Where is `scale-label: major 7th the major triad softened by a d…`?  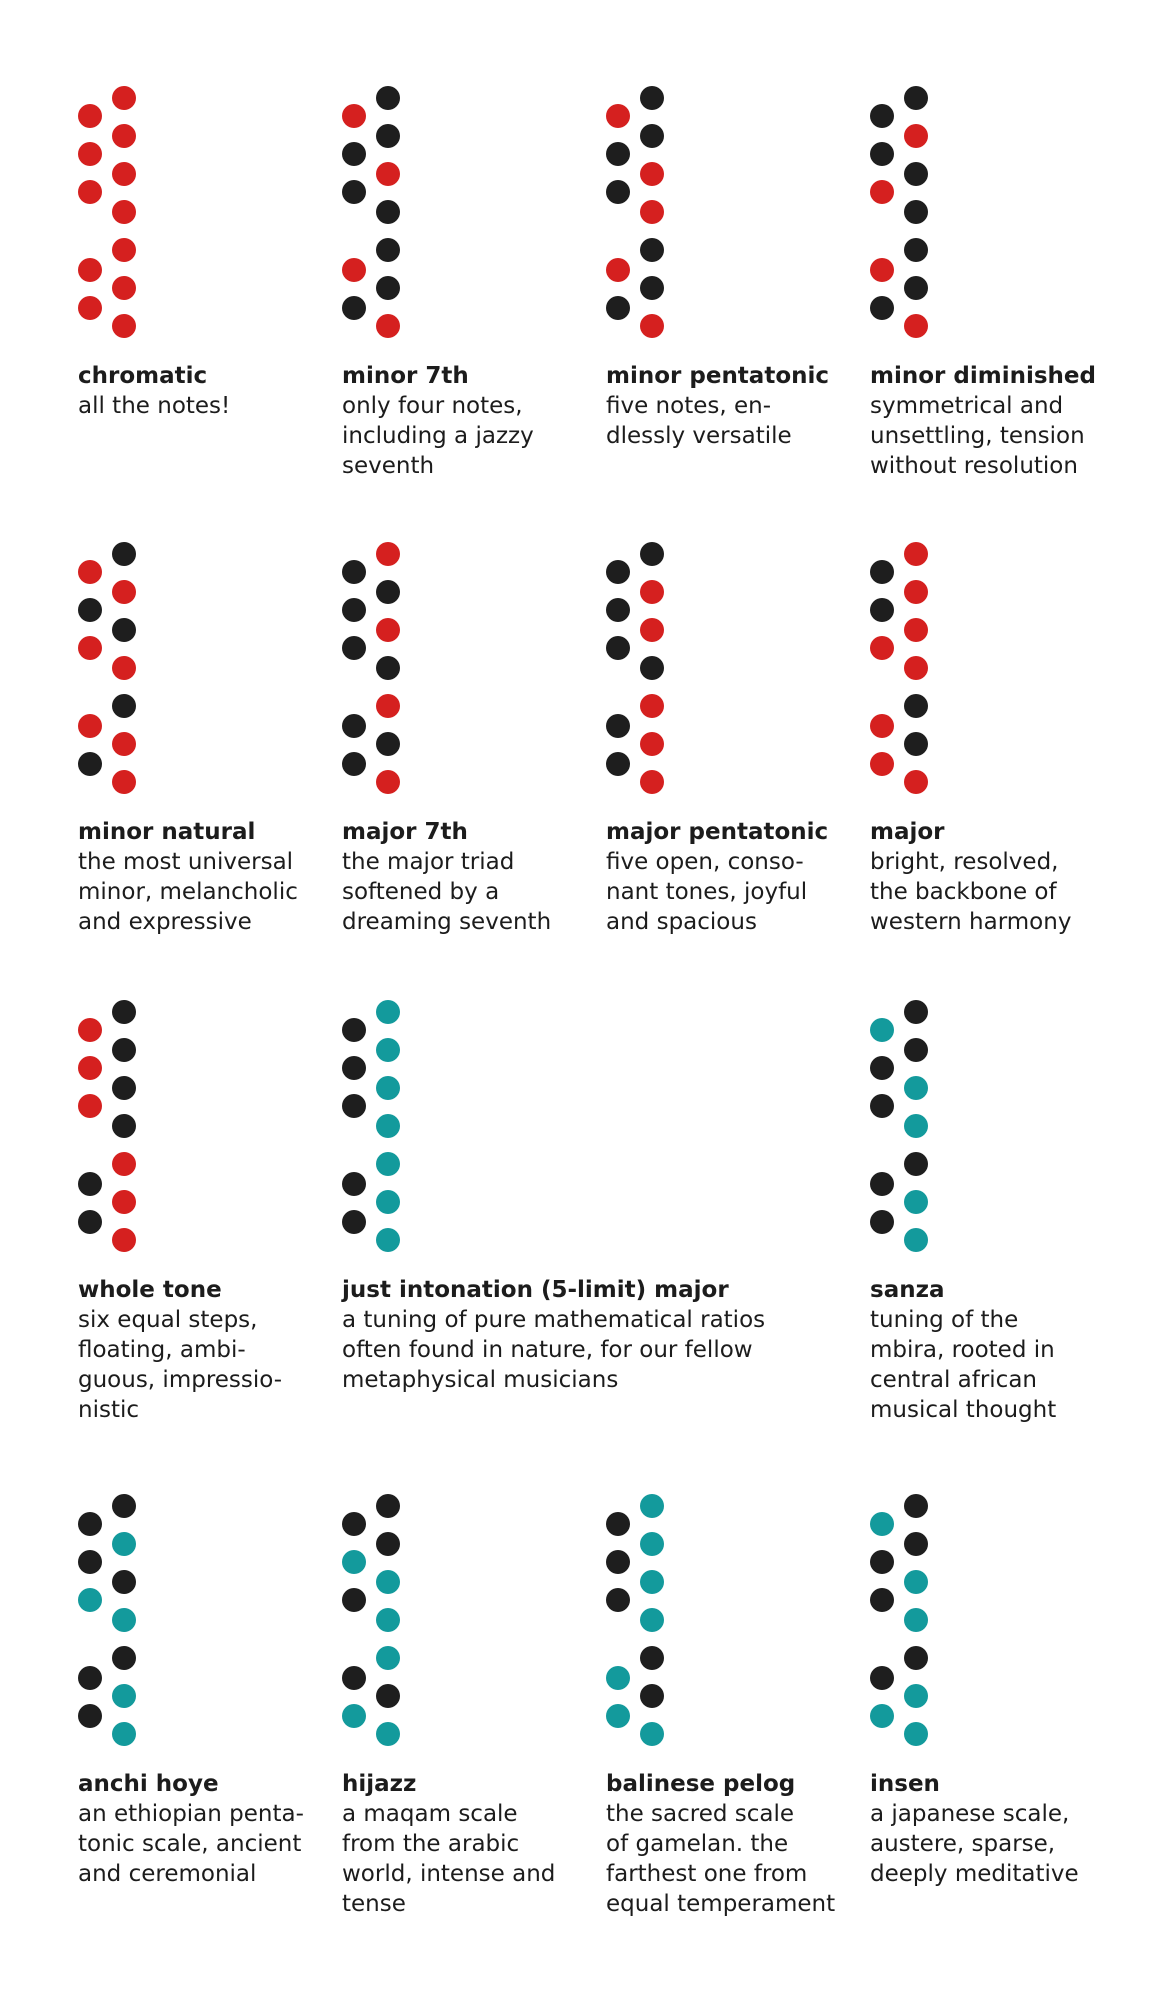
scale-label: major 7th the major triad softened by a d… is located at coordinates (446, 877).